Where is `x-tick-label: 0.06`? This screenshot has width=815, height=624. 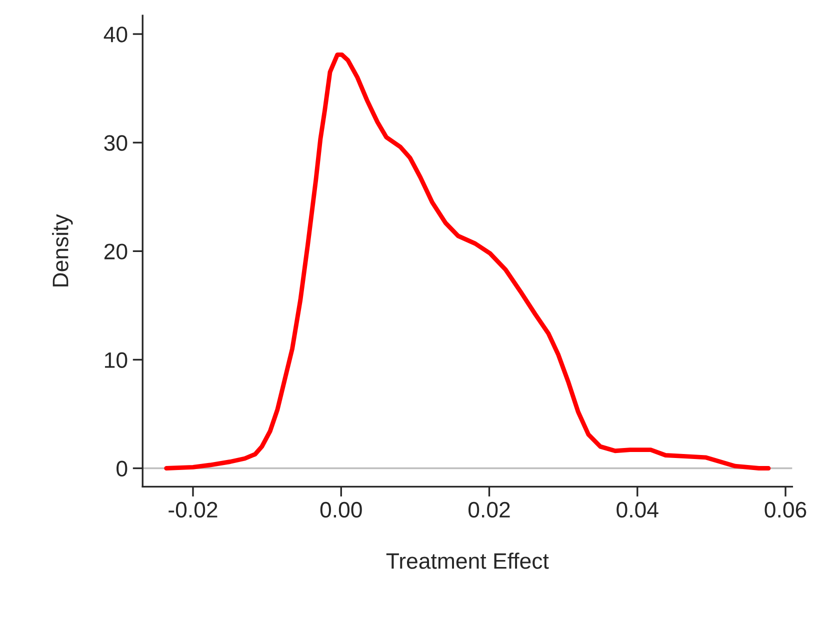
x-tick-label: 0.06 is located at coordinates (785, 510).